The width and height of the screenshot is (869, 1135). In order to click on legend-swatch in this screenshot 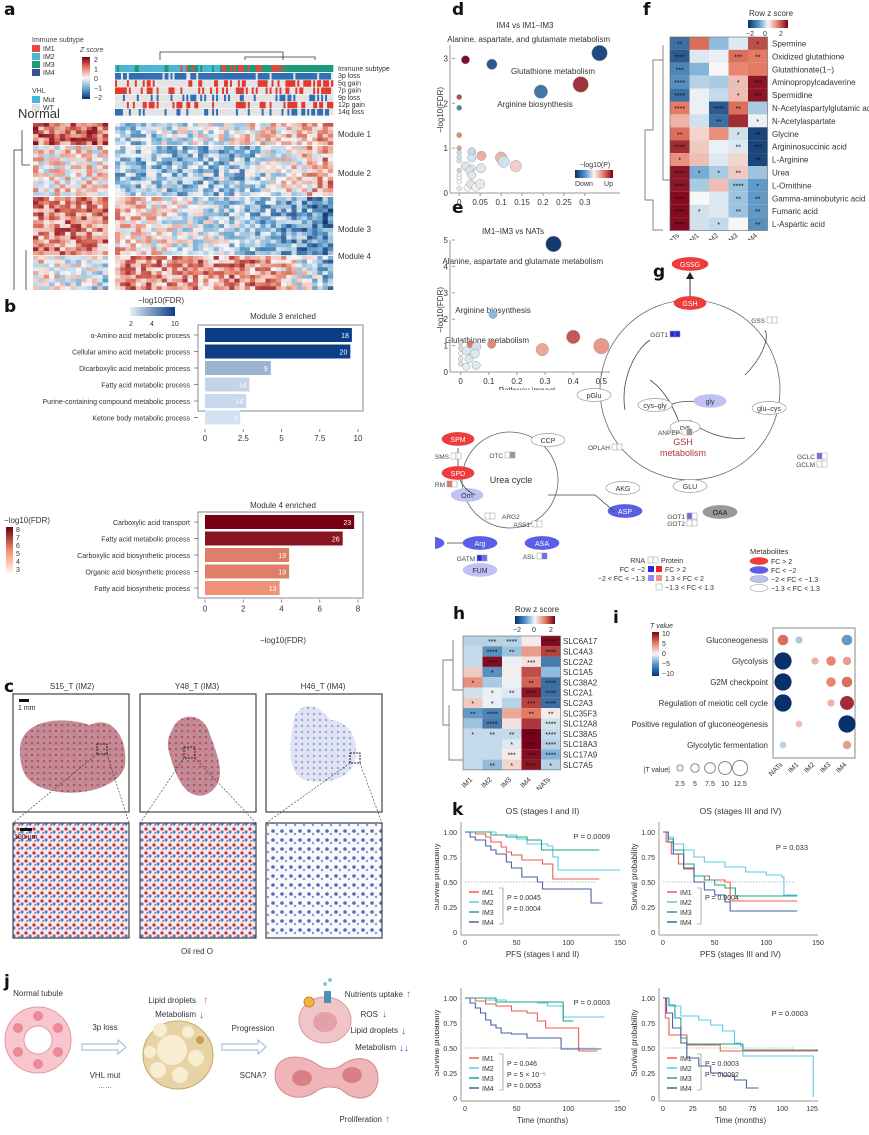, I will do `click(651, 578)`.